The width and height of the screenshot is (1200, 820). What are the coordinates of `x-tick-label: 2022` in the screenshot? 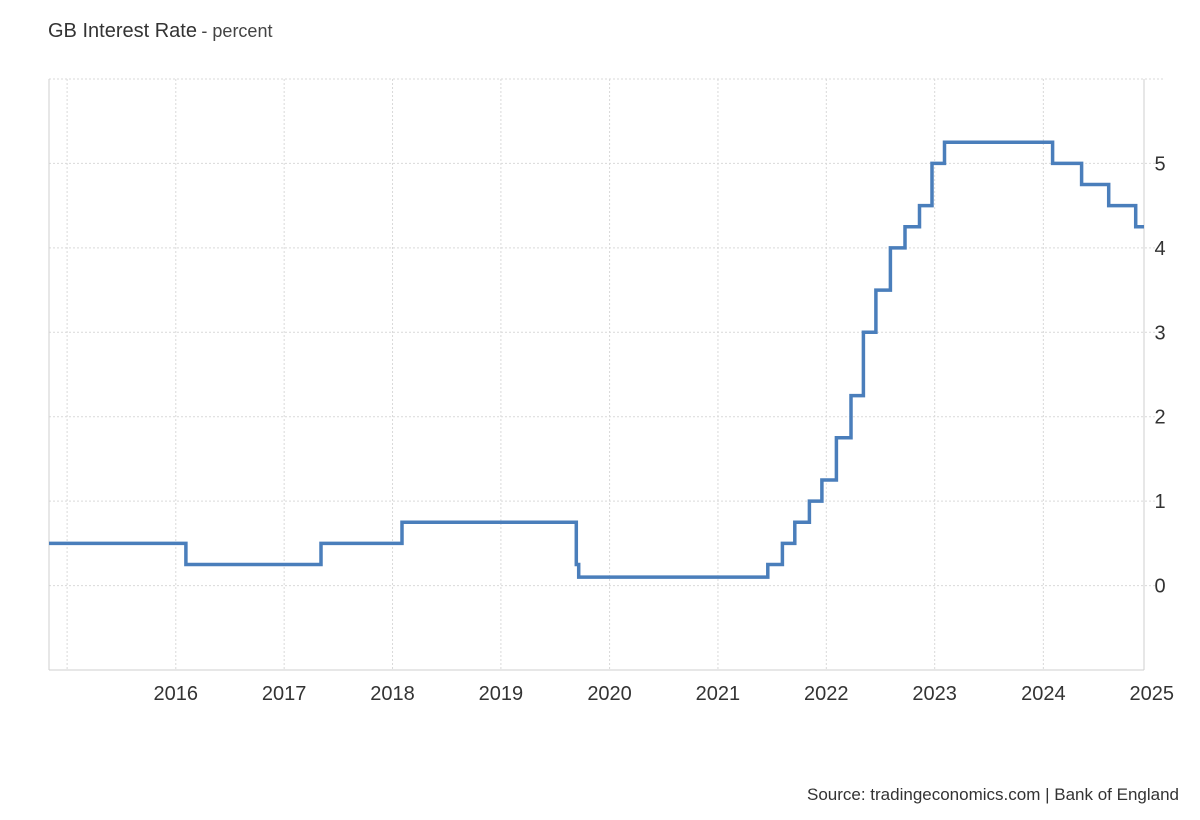 It's located at (826, 694).